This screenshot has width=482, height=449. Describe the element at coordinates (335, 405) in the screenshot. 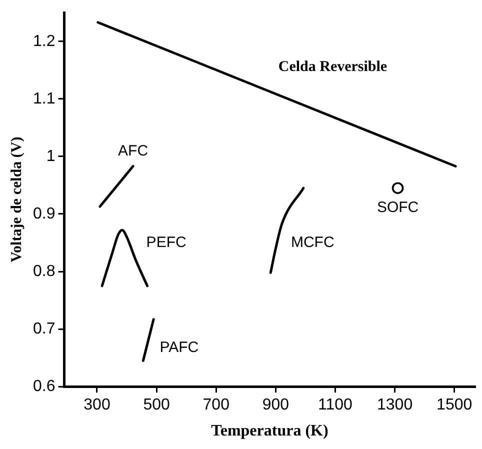

I see `x-tick-label: 1100` at that location.